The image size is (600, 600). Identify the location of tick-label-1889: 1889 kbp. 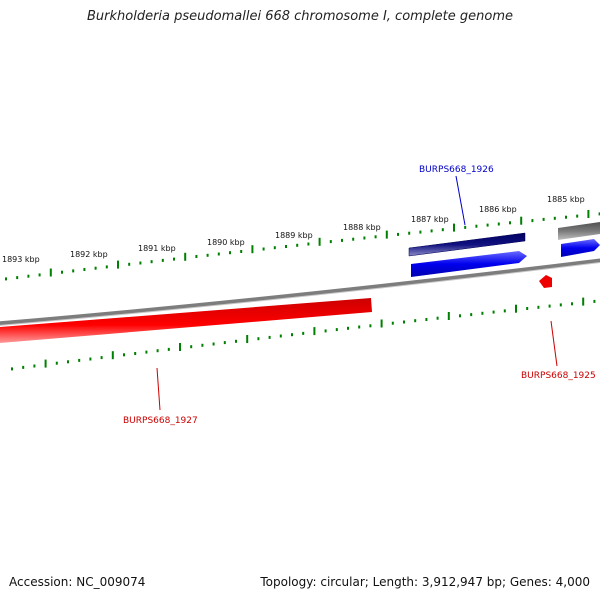
(294, 235).